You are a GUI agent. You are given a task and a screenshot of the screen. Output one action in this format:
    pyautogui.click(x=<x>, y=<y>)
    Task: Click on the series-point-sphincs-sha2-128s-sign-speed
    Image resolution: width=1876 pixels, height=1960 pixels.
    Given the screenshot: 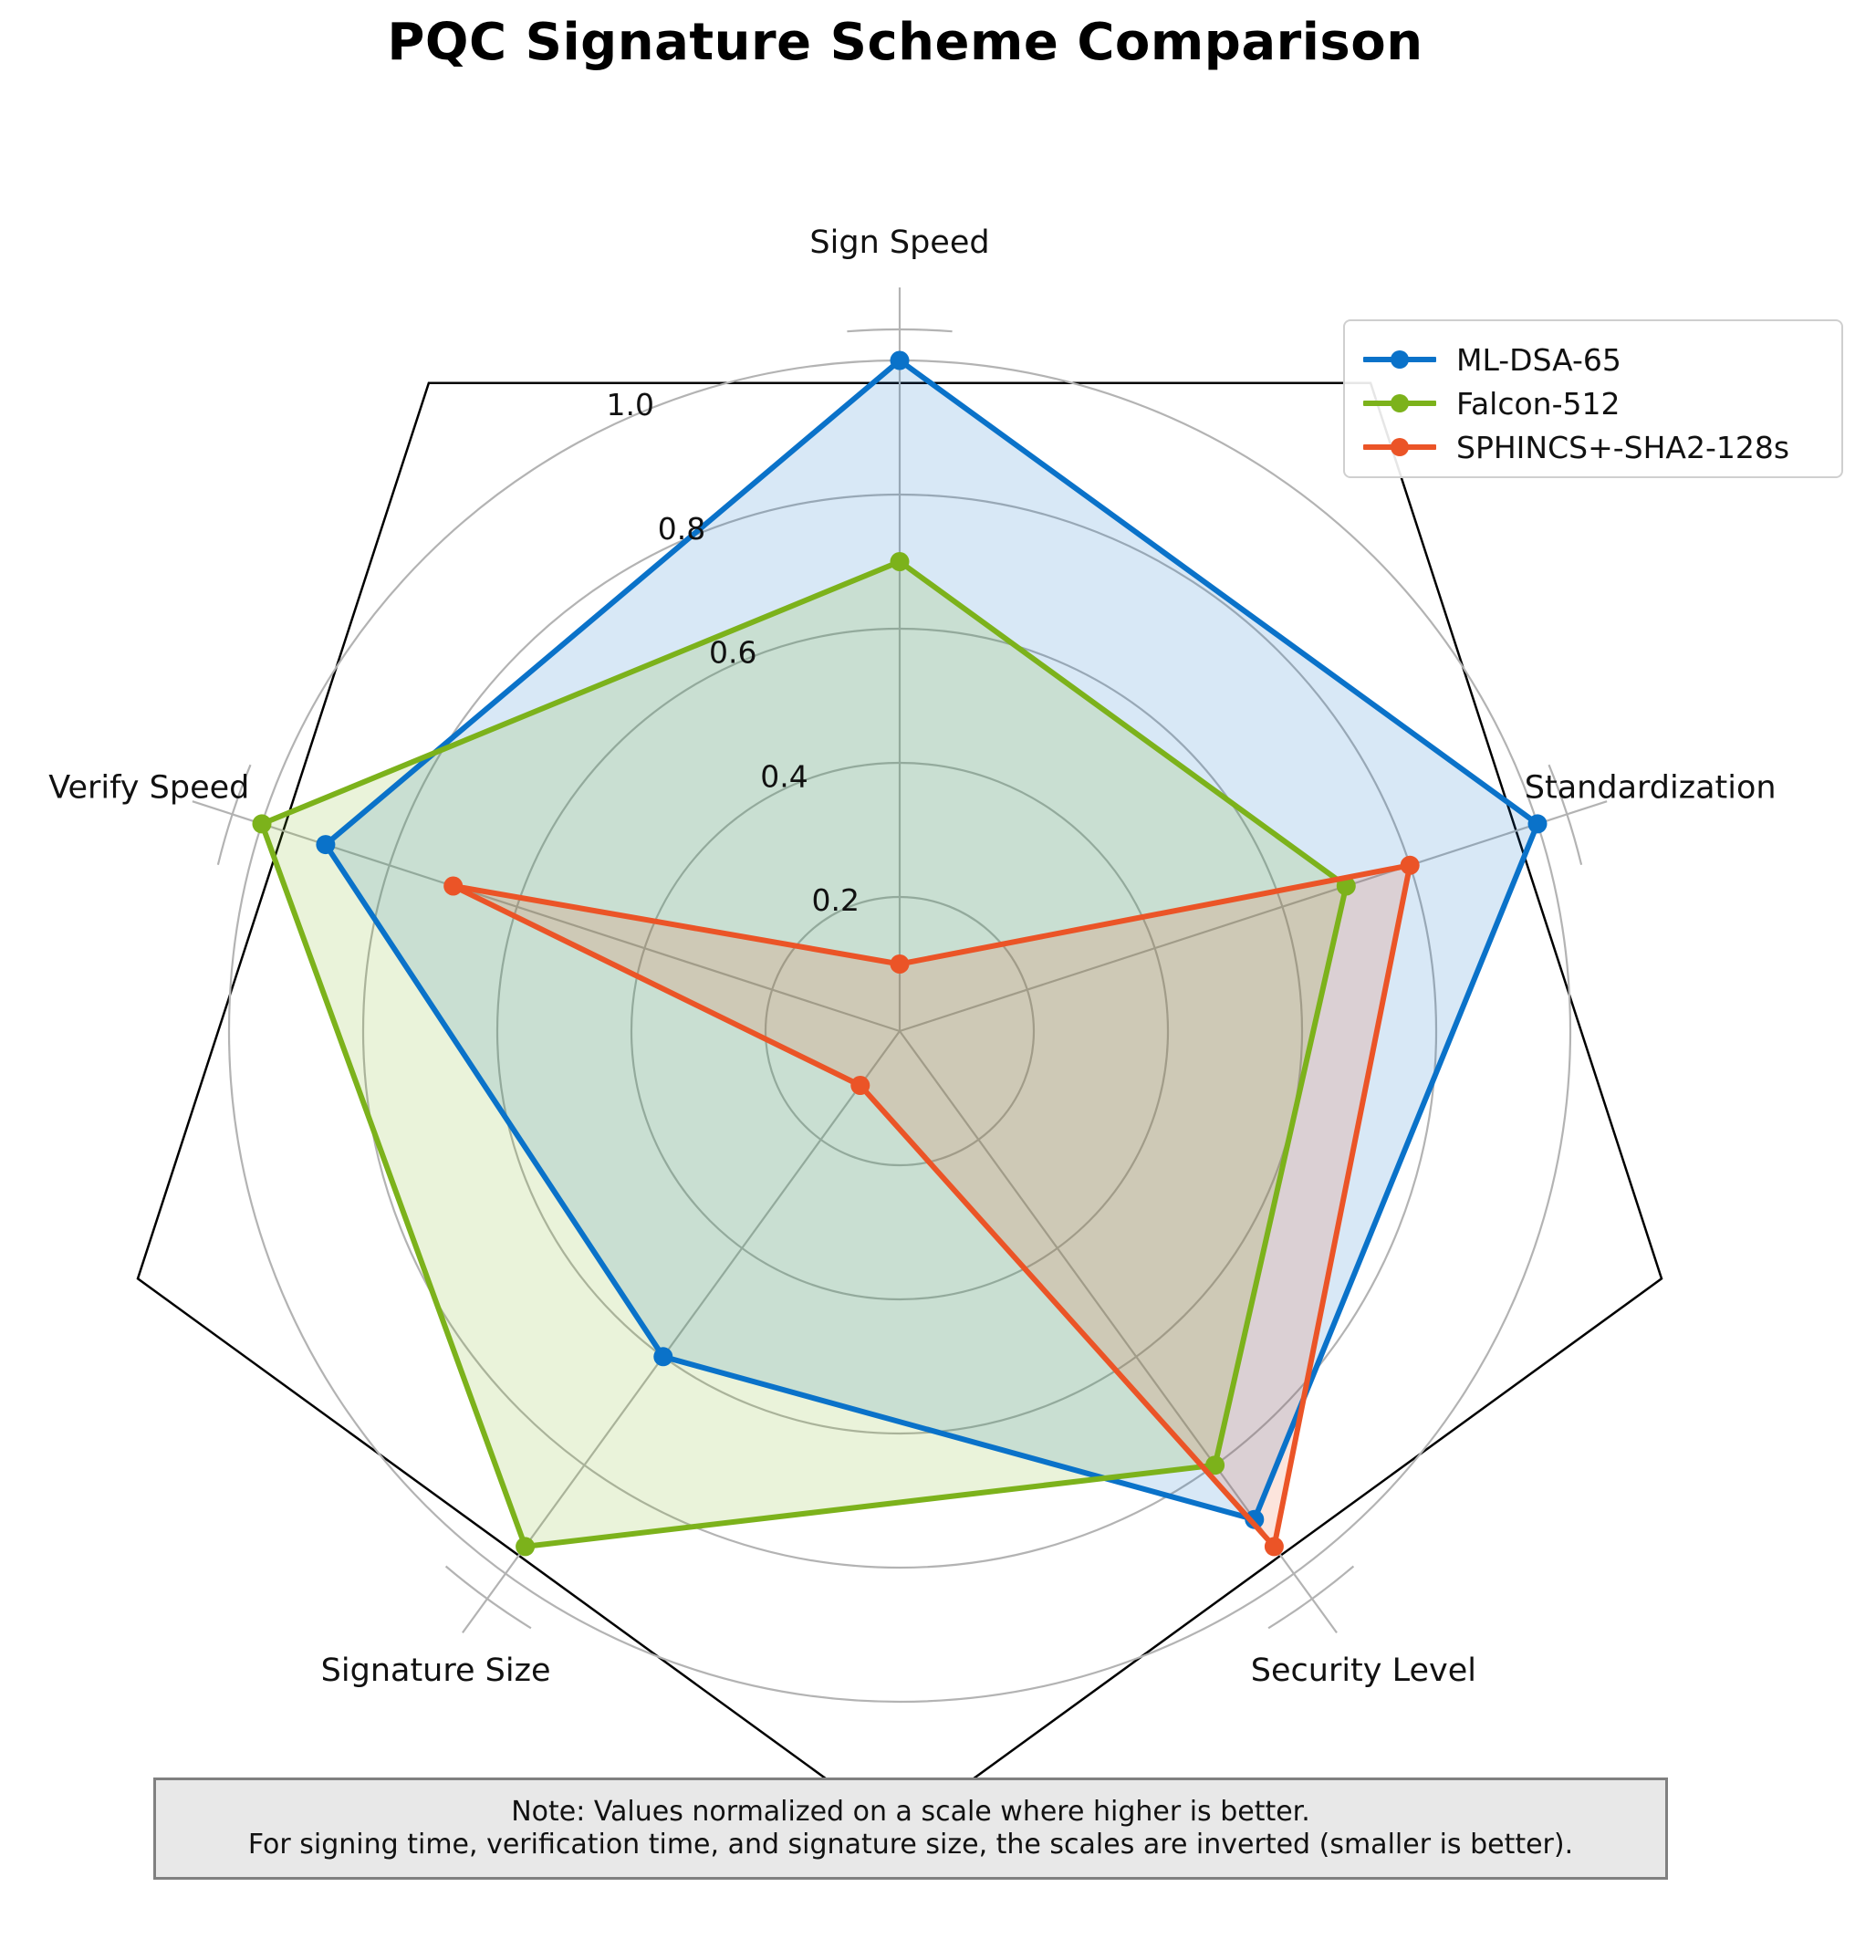 What is the action you would take?
    pyautogui.click(x=900, y=964)
    